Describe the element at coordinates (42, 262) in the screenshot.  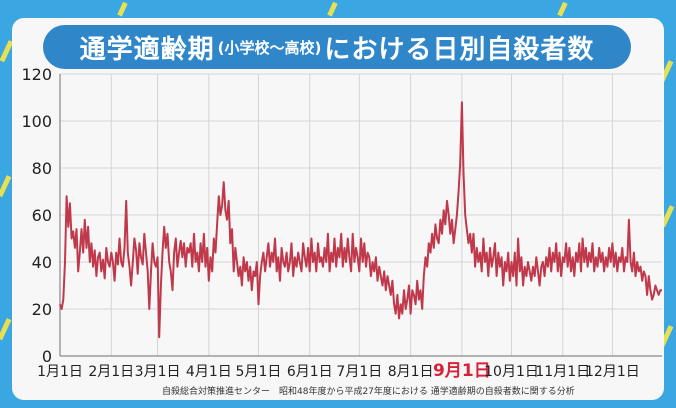
I see `y-tick-label: 40` at that location.